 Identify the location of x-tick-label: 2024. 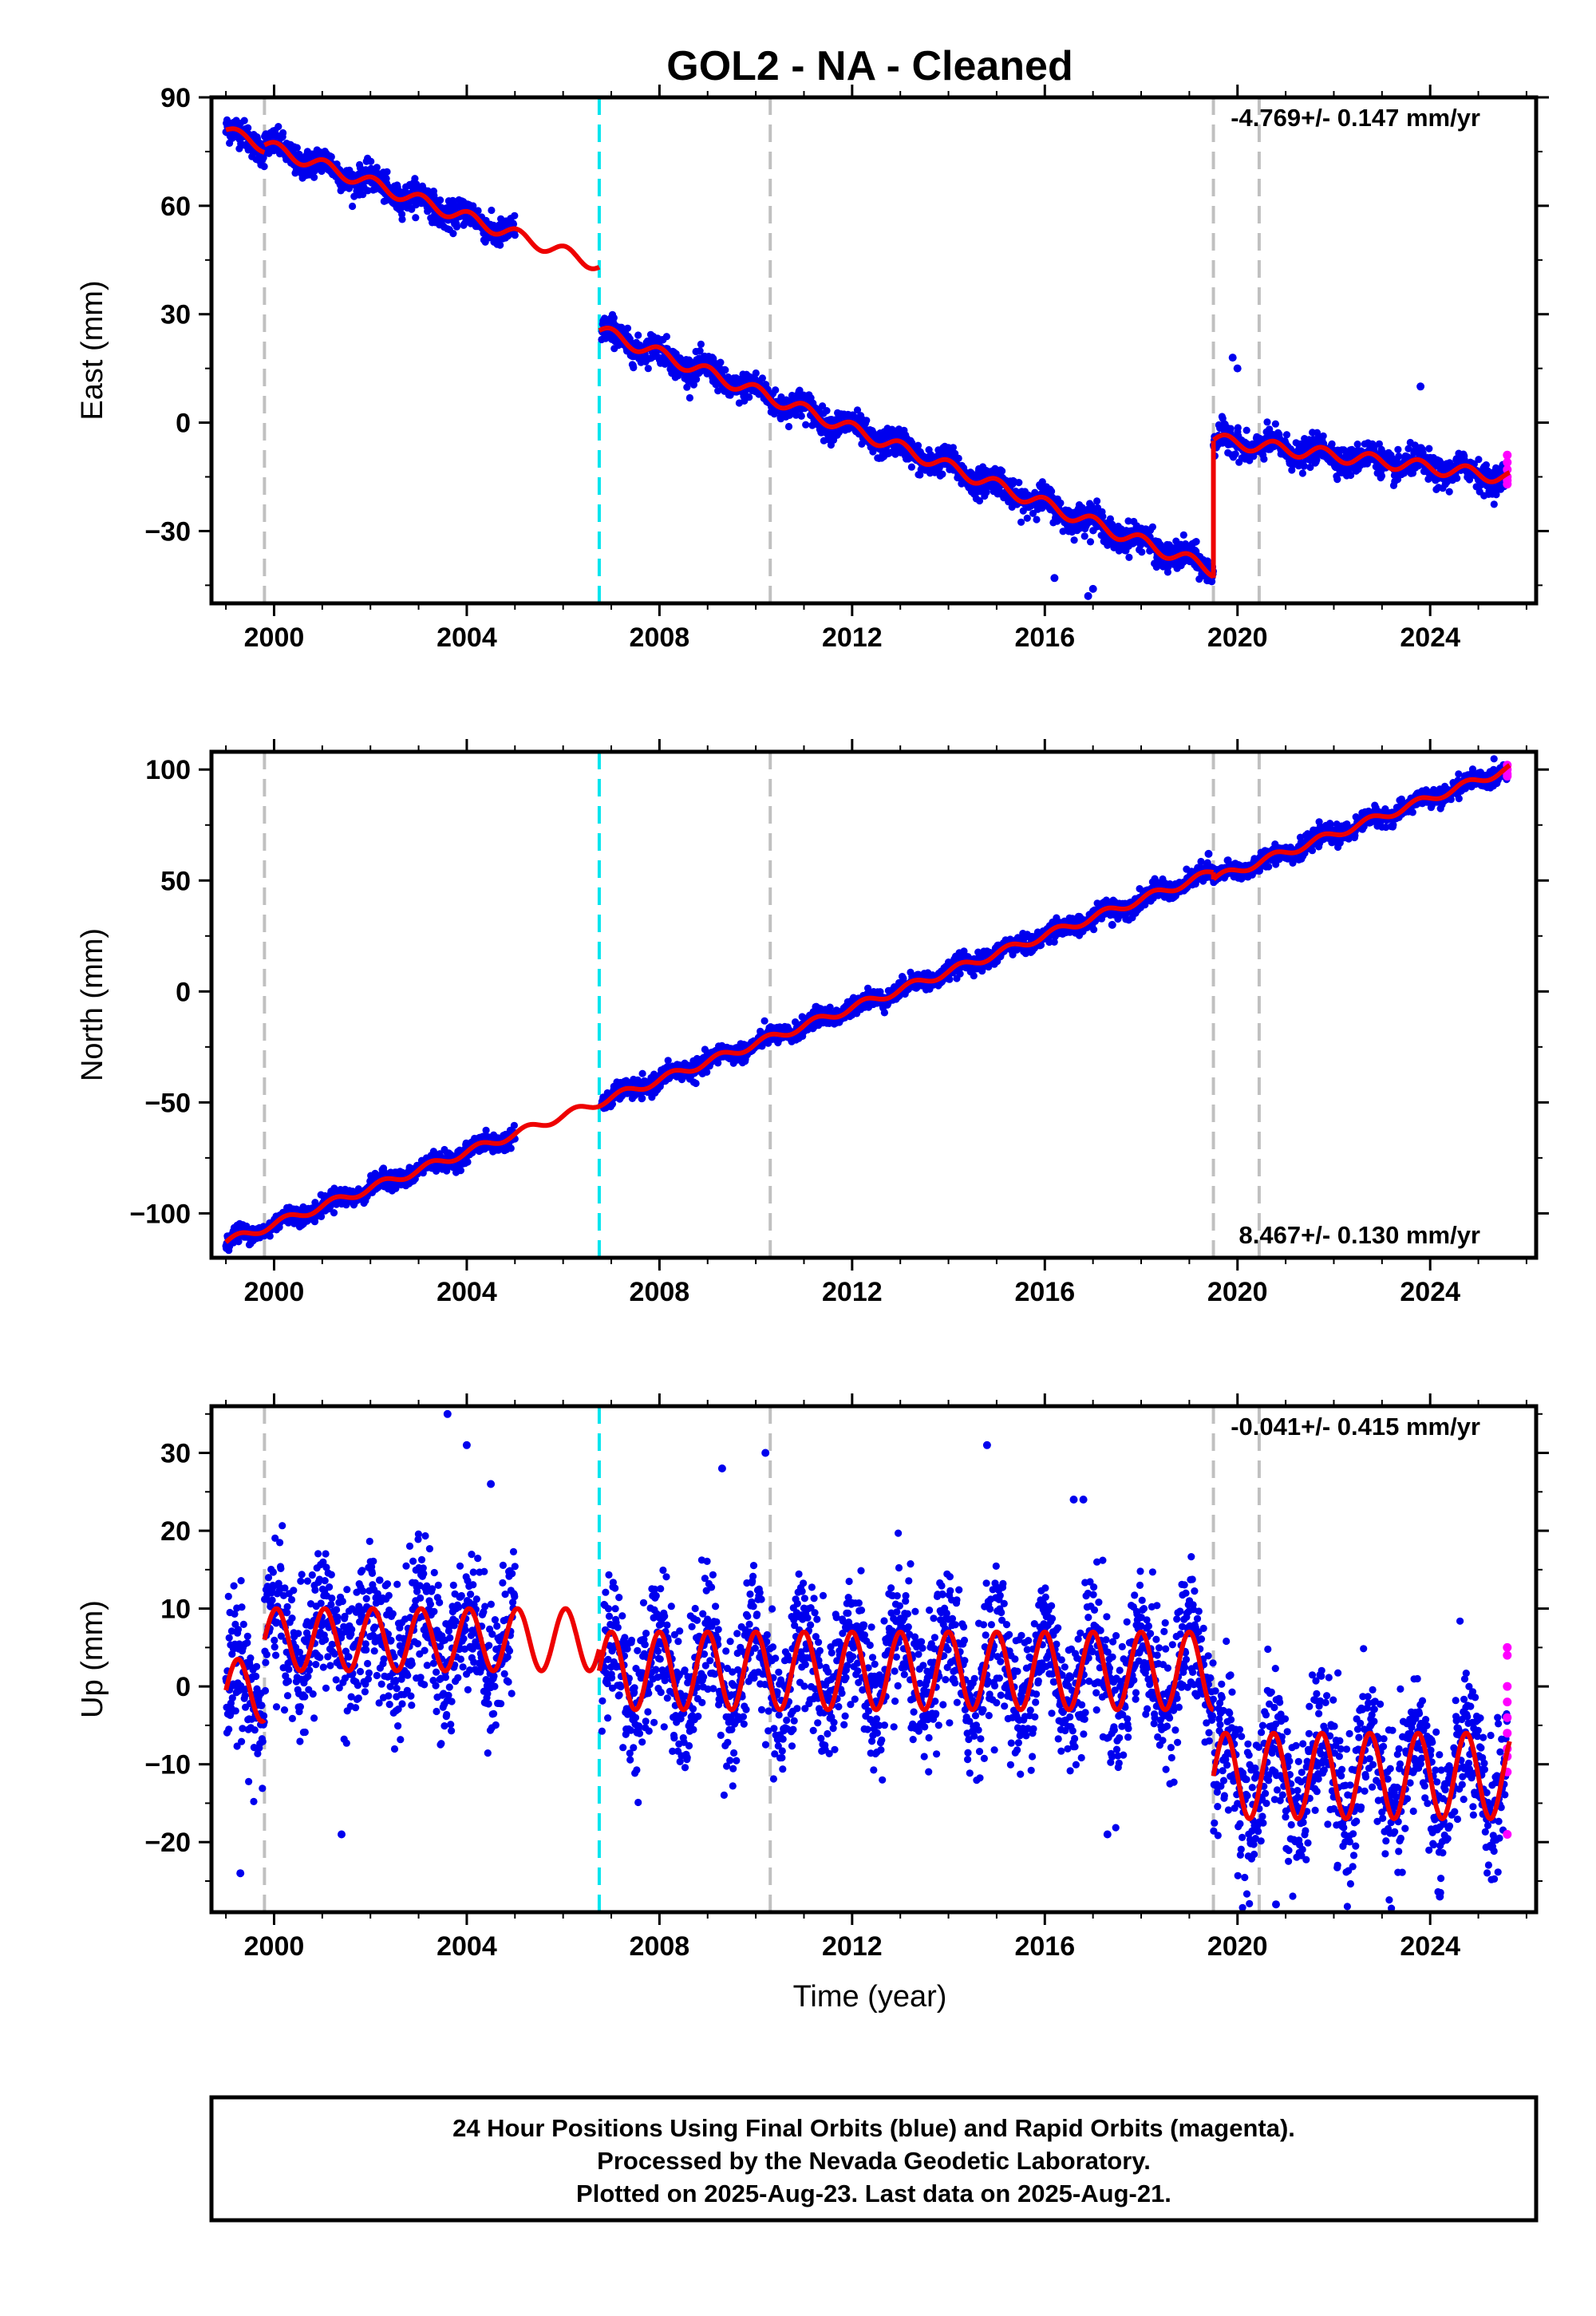
(1430, 637).